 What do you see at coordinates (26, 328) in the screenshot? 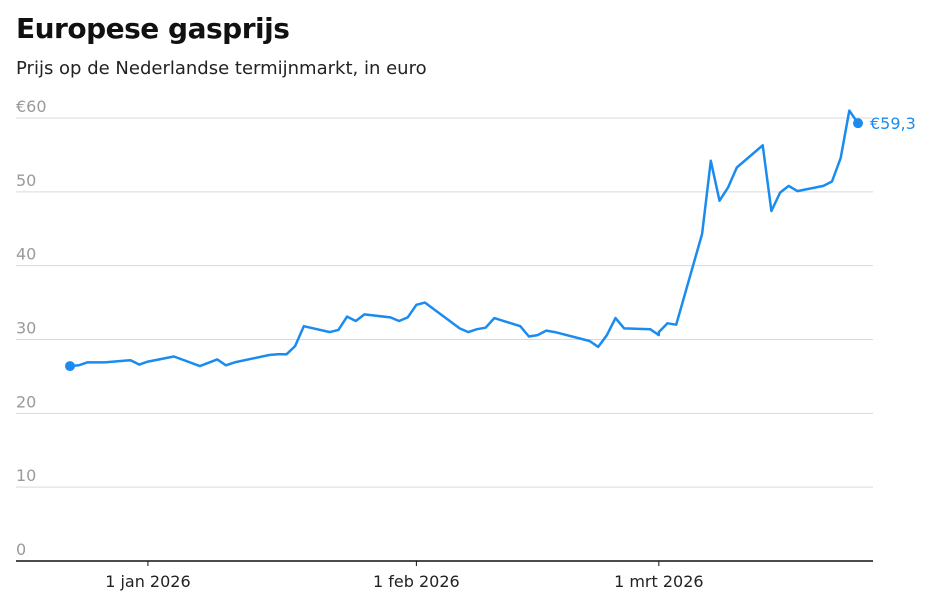
I see `y-tick-label: 30` at bounding box center [26, 328].